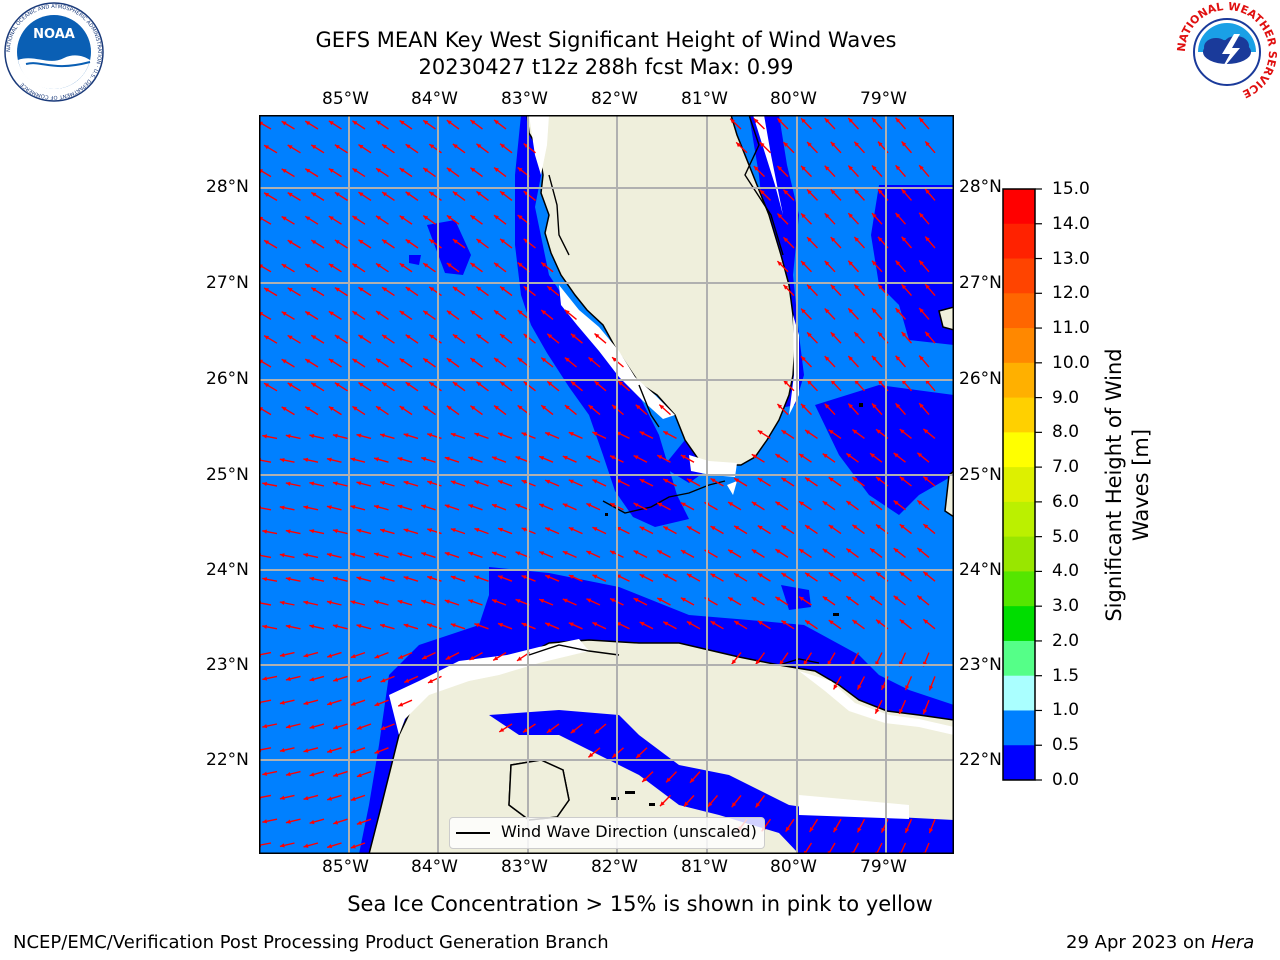 This screenshot has height=960, width=1280. Describe the element at coordinates (926, 848) in the screenshot. I see `wind-arrow` at that location.